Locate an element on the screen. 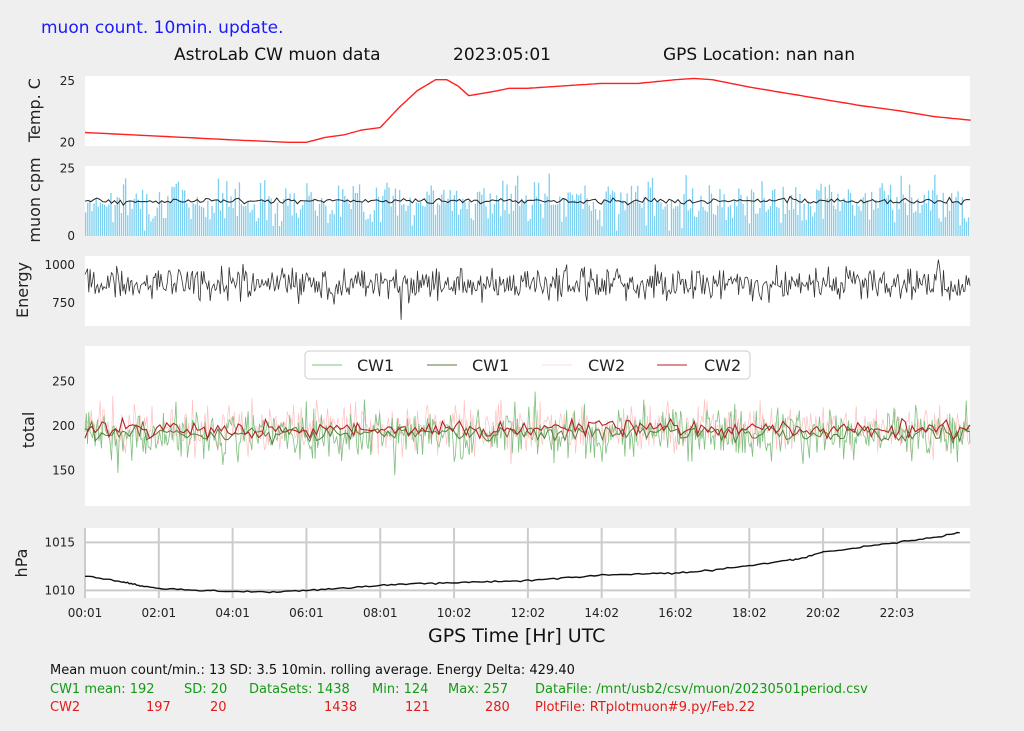 This screenshot has height=731, width=1024. x-tick-label: 22:03 is located at coordinates (897, 613).